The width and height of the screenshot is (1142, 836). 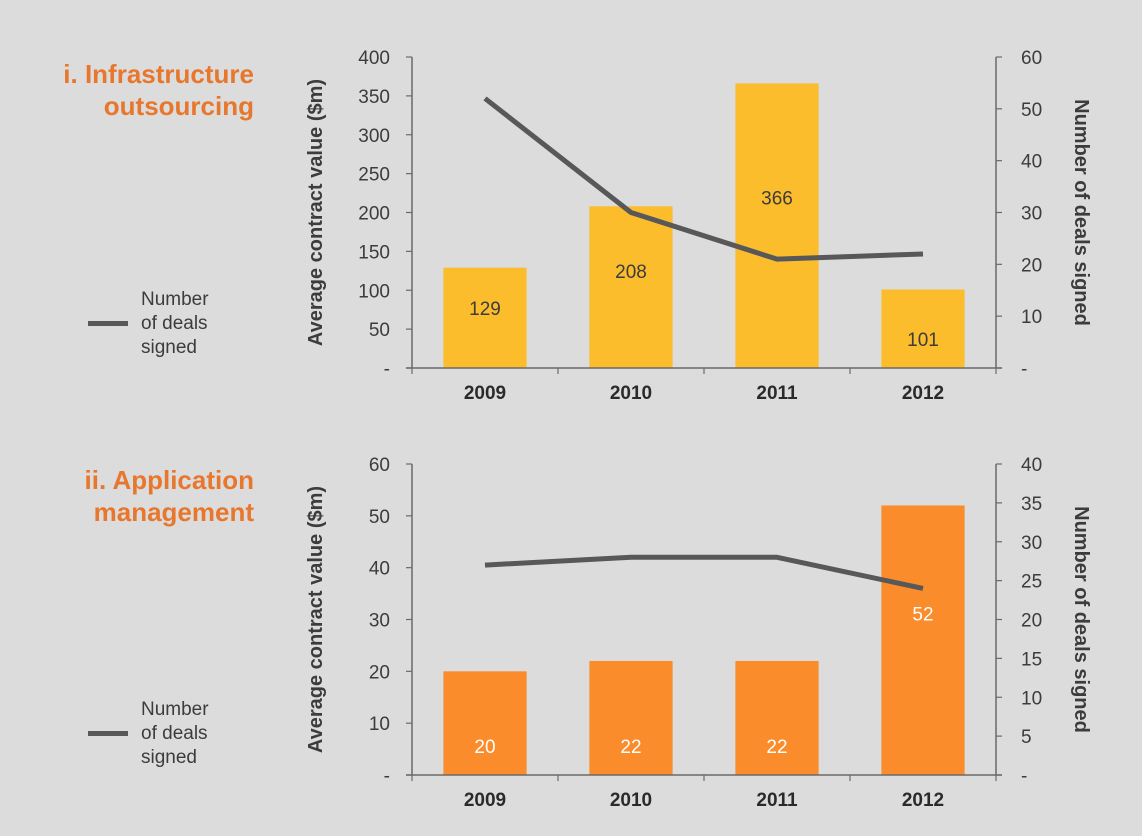 What do you see at coordinates (1031, 582) in the screenshot?
I see `chart-2-right-tick-label: 25` at bounding box center [1031, 582].